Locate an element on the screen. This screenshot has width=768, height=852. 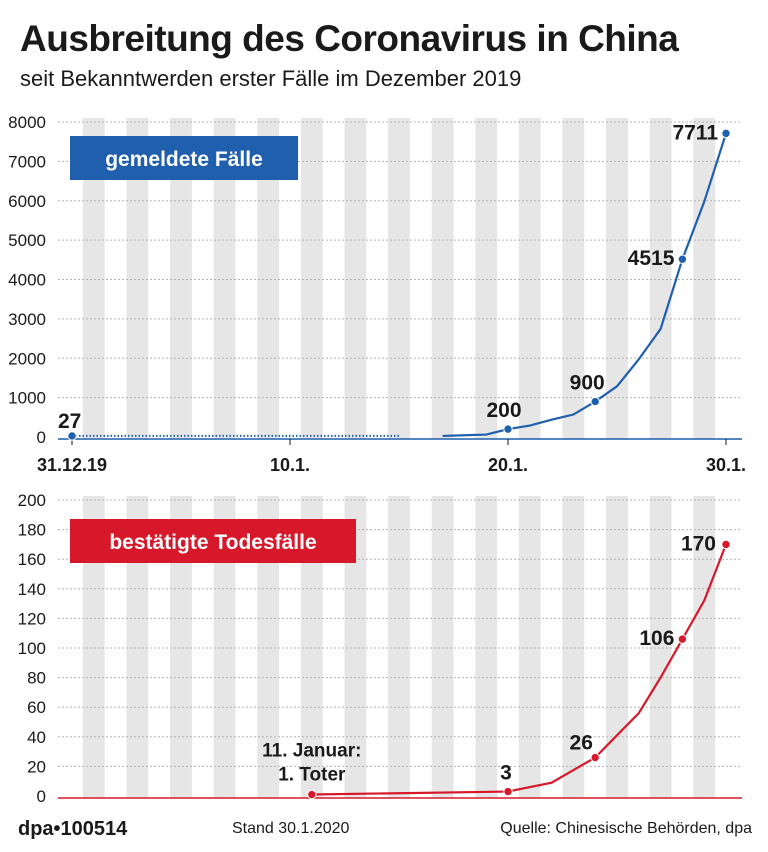
y-tick-label: 4000 is located at coordinates (27, 280).